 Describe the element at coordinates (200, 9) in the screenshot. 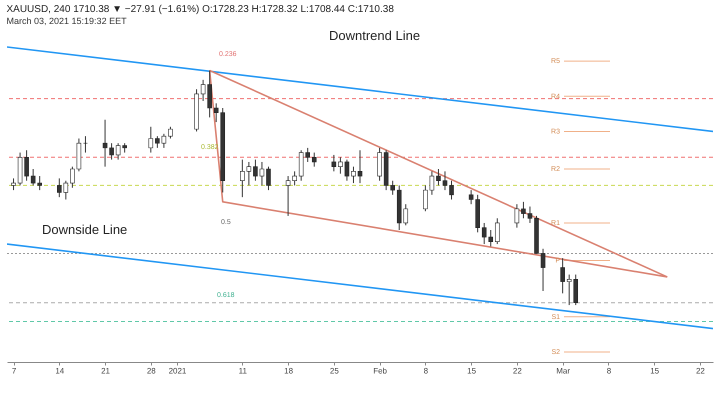

I see `chart-title: XAUUSD, 240 1710.38 ▼ −27.91 (−1.61%) O:1728.23 H:1728.32 L:1708.44 C:1710.38` at that location.